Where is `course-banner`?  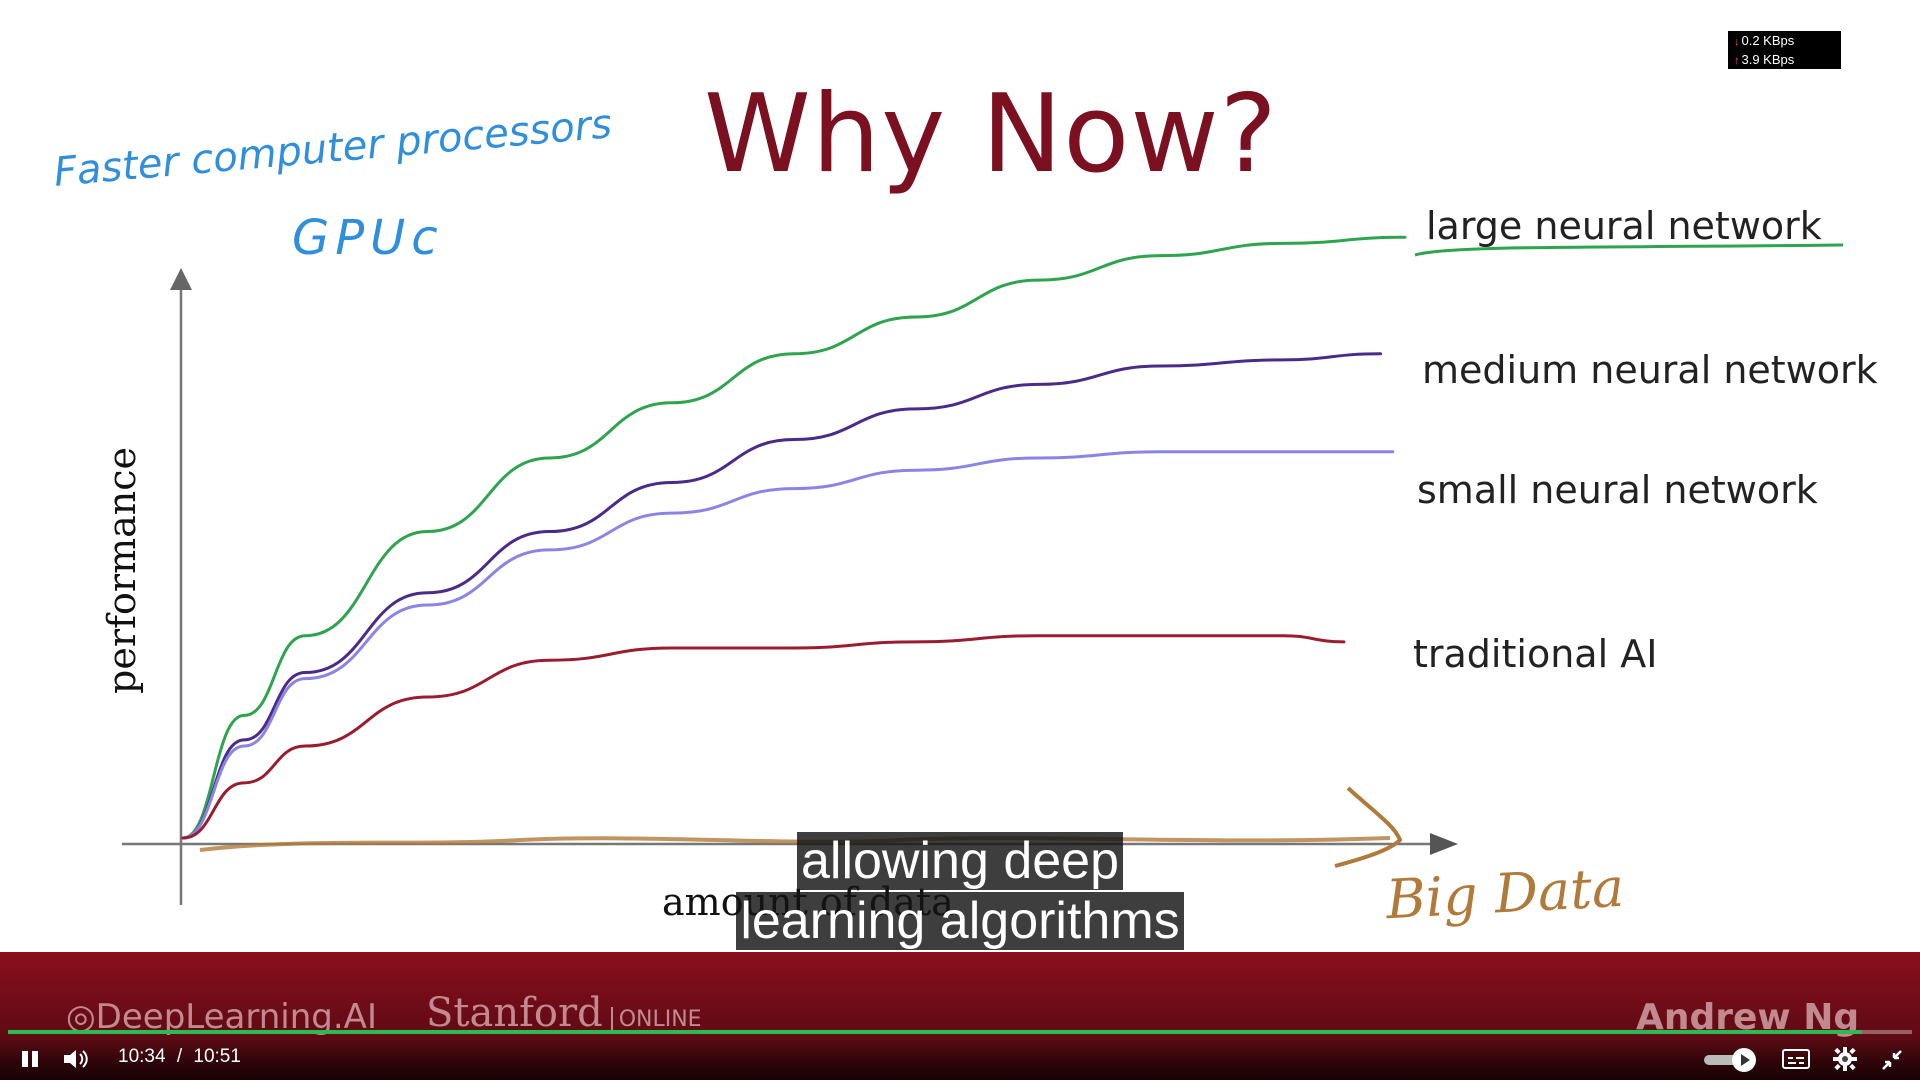
course-banner is located at coordinates (960, 1016).